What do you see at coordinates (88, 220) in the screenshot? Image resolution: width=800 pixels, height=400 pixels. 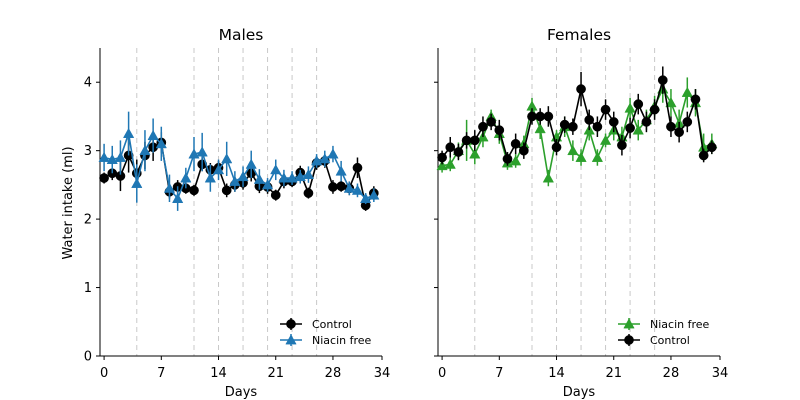 I see `y-tick-label: 2` at bounding box center [88, 220].